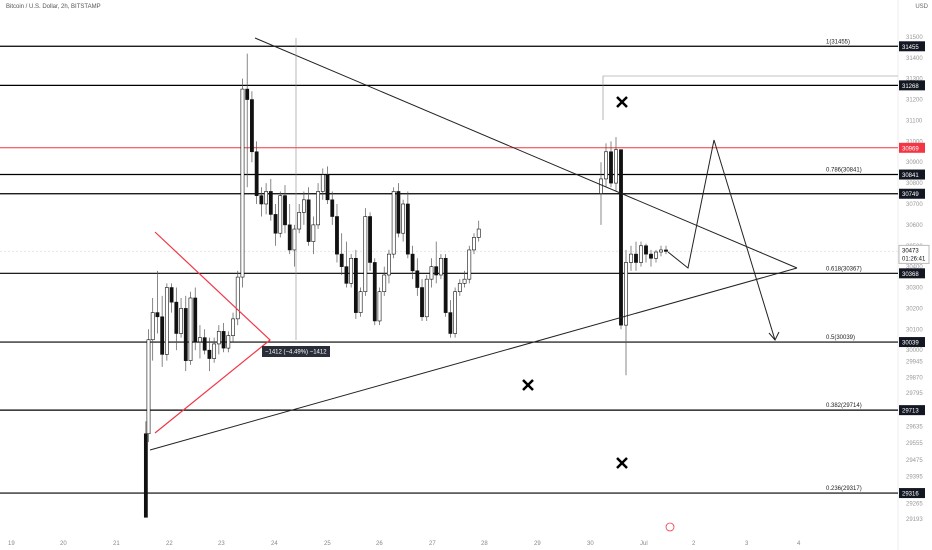  I want to click on x-tick-label: 26, so click(379, 544).